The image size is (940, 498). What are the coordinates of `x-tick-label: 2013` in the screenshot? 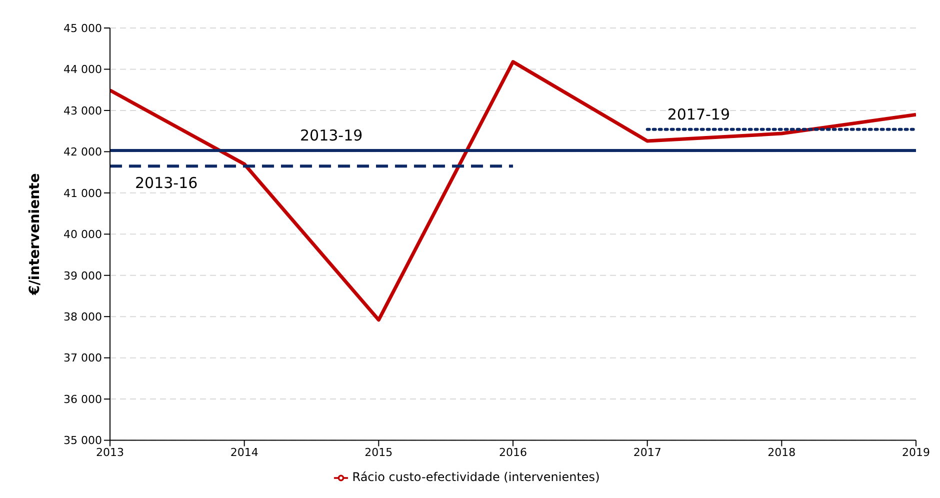 It's located at (110, 453).